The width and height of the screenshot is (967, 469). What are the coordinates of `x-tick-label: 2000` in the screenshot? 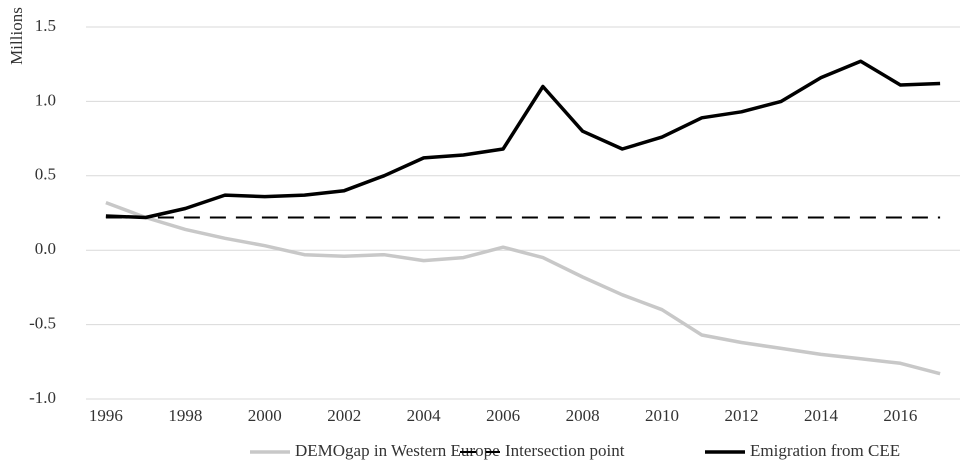 It's located at (265, 415).